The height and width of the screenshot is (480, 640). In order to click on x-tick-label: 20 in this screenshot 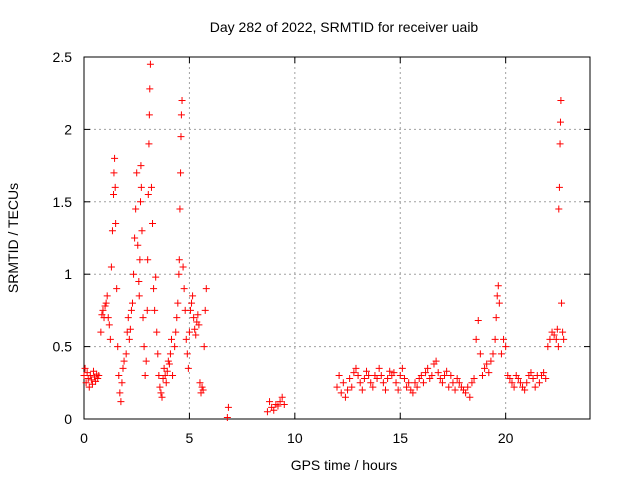, I will do `click(506, 438)`.